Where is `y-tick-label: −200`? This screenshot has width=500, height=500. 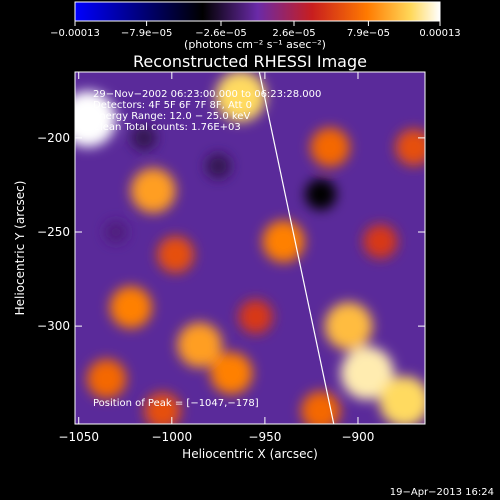 y-tick-label: −200 is located at coordinates (53, 138).